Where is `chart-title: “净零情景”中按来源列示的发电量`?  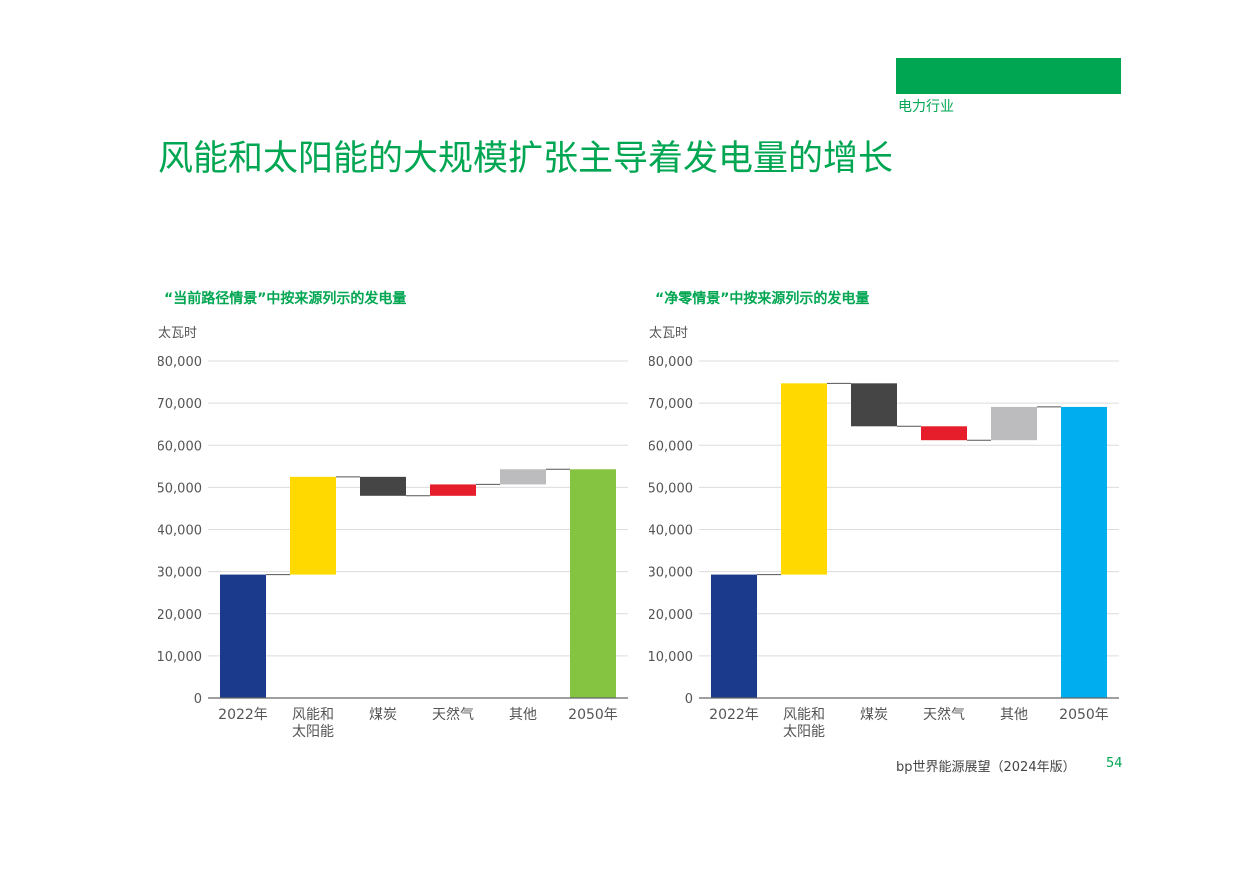 chart-title: “净零情景”中按来源列示的发电量 is located at coordinates (762, 299).